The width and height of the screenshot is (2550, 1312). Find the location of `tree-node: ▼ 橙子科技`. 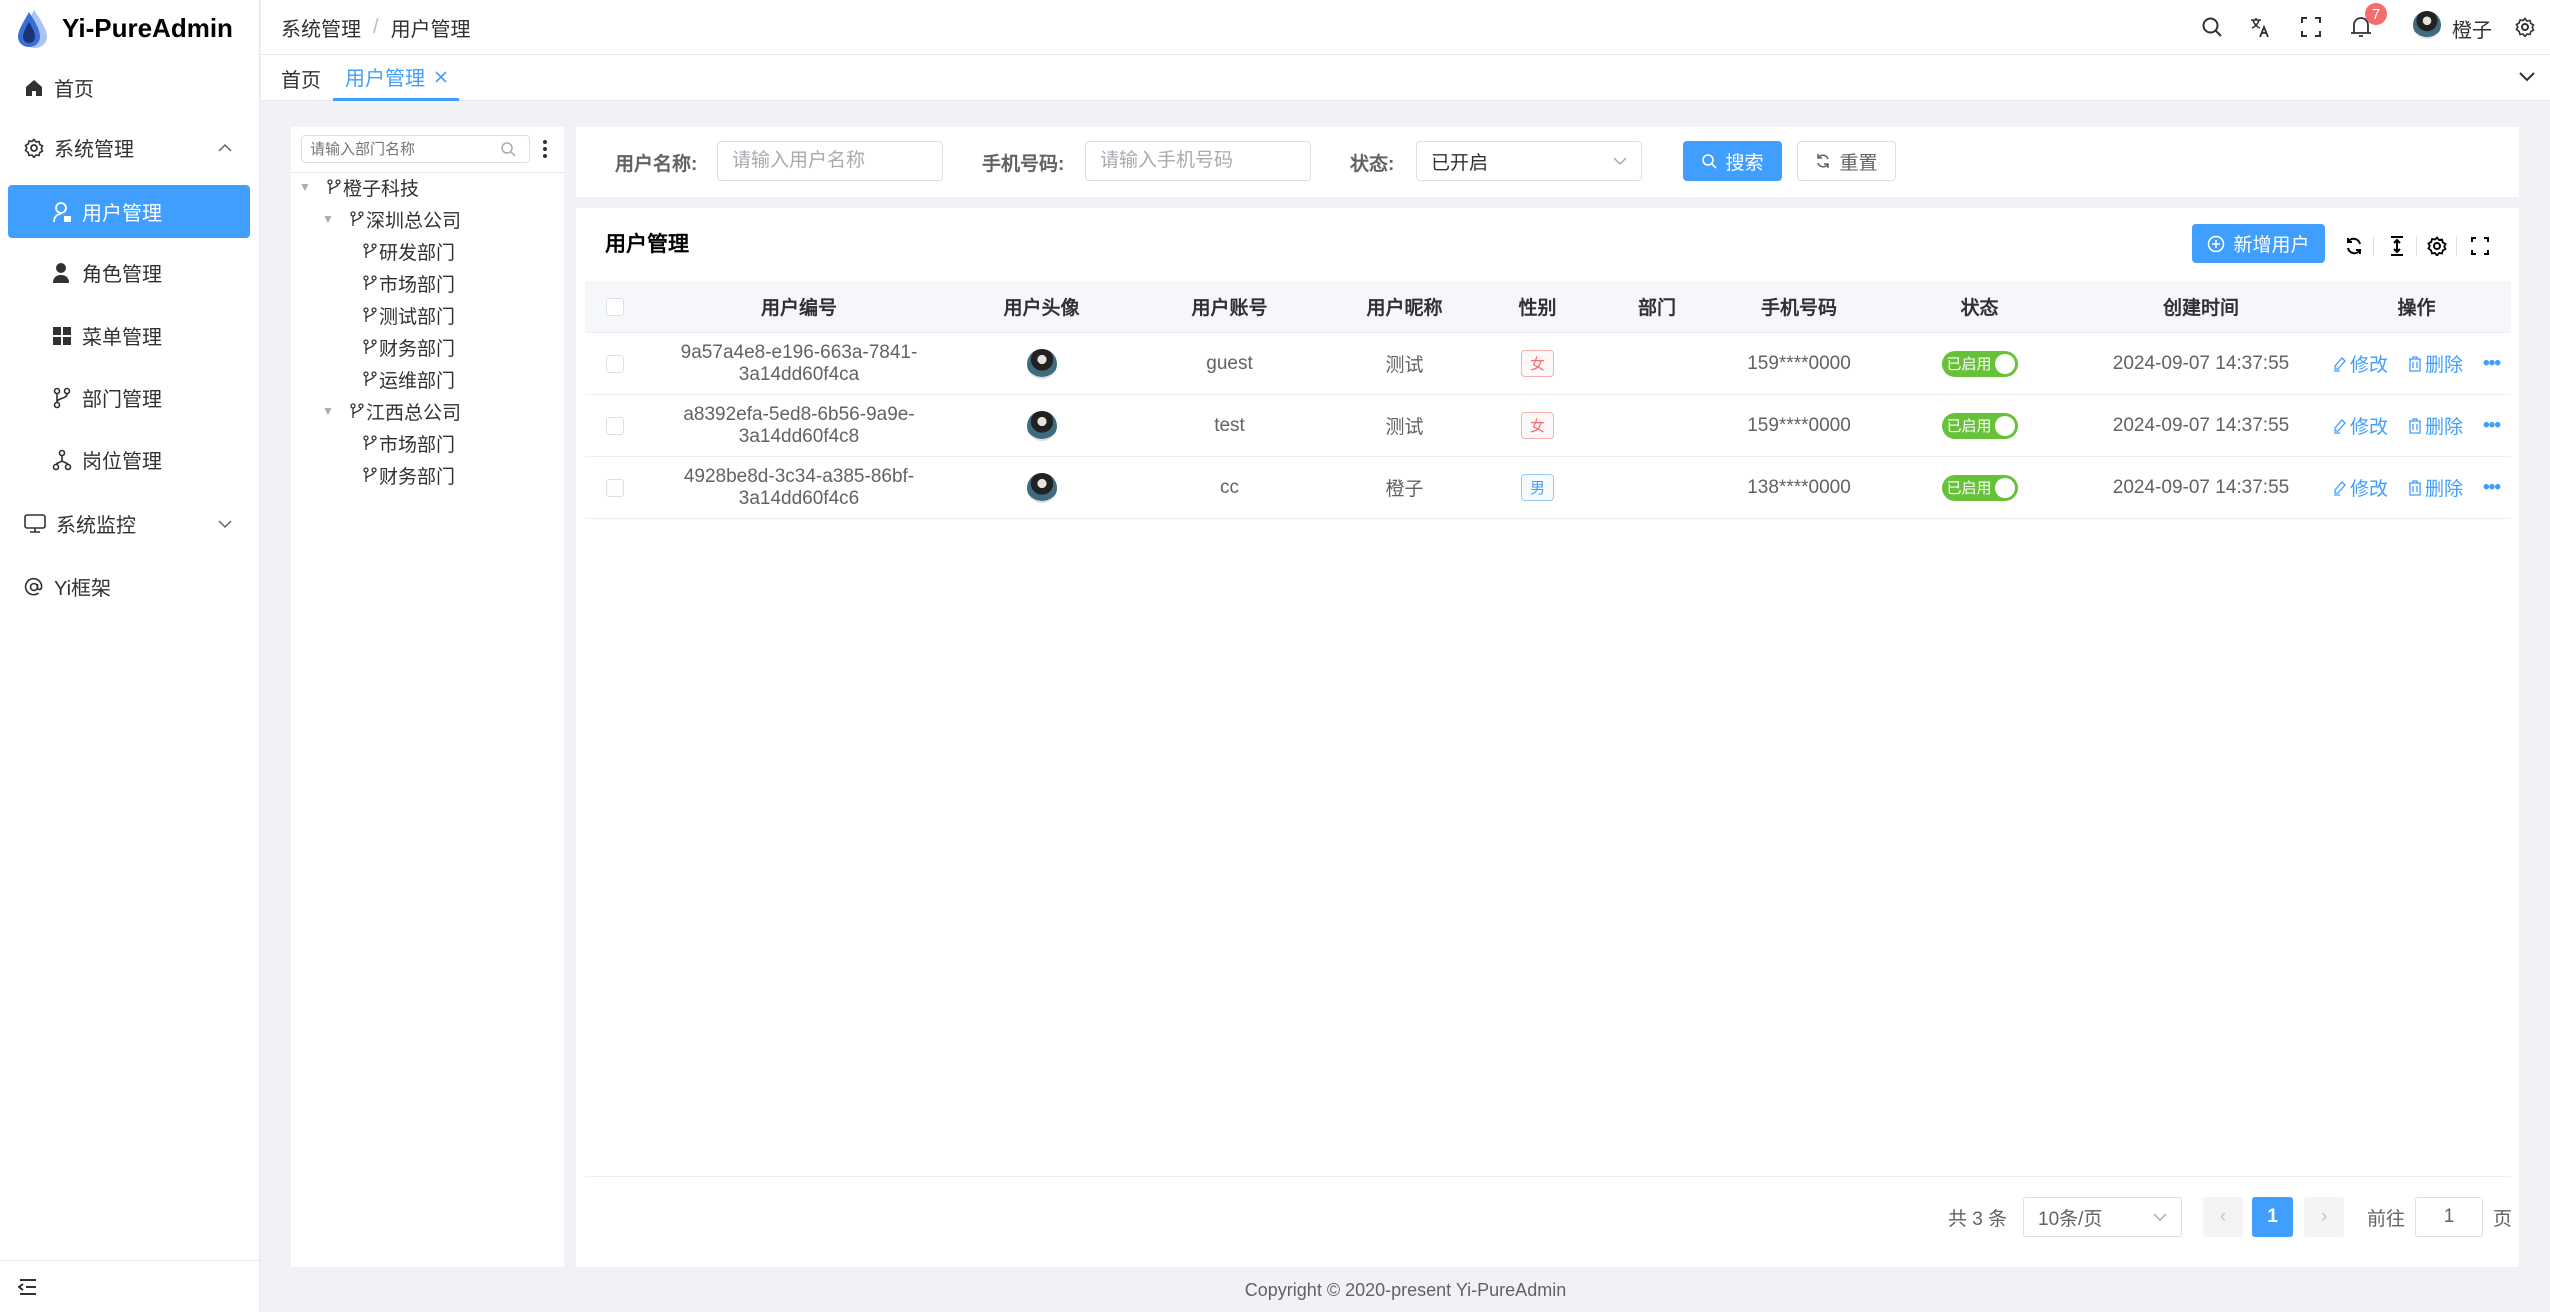

tree-node: ▼ 橙子科技 is located at coordinates (359, 187).